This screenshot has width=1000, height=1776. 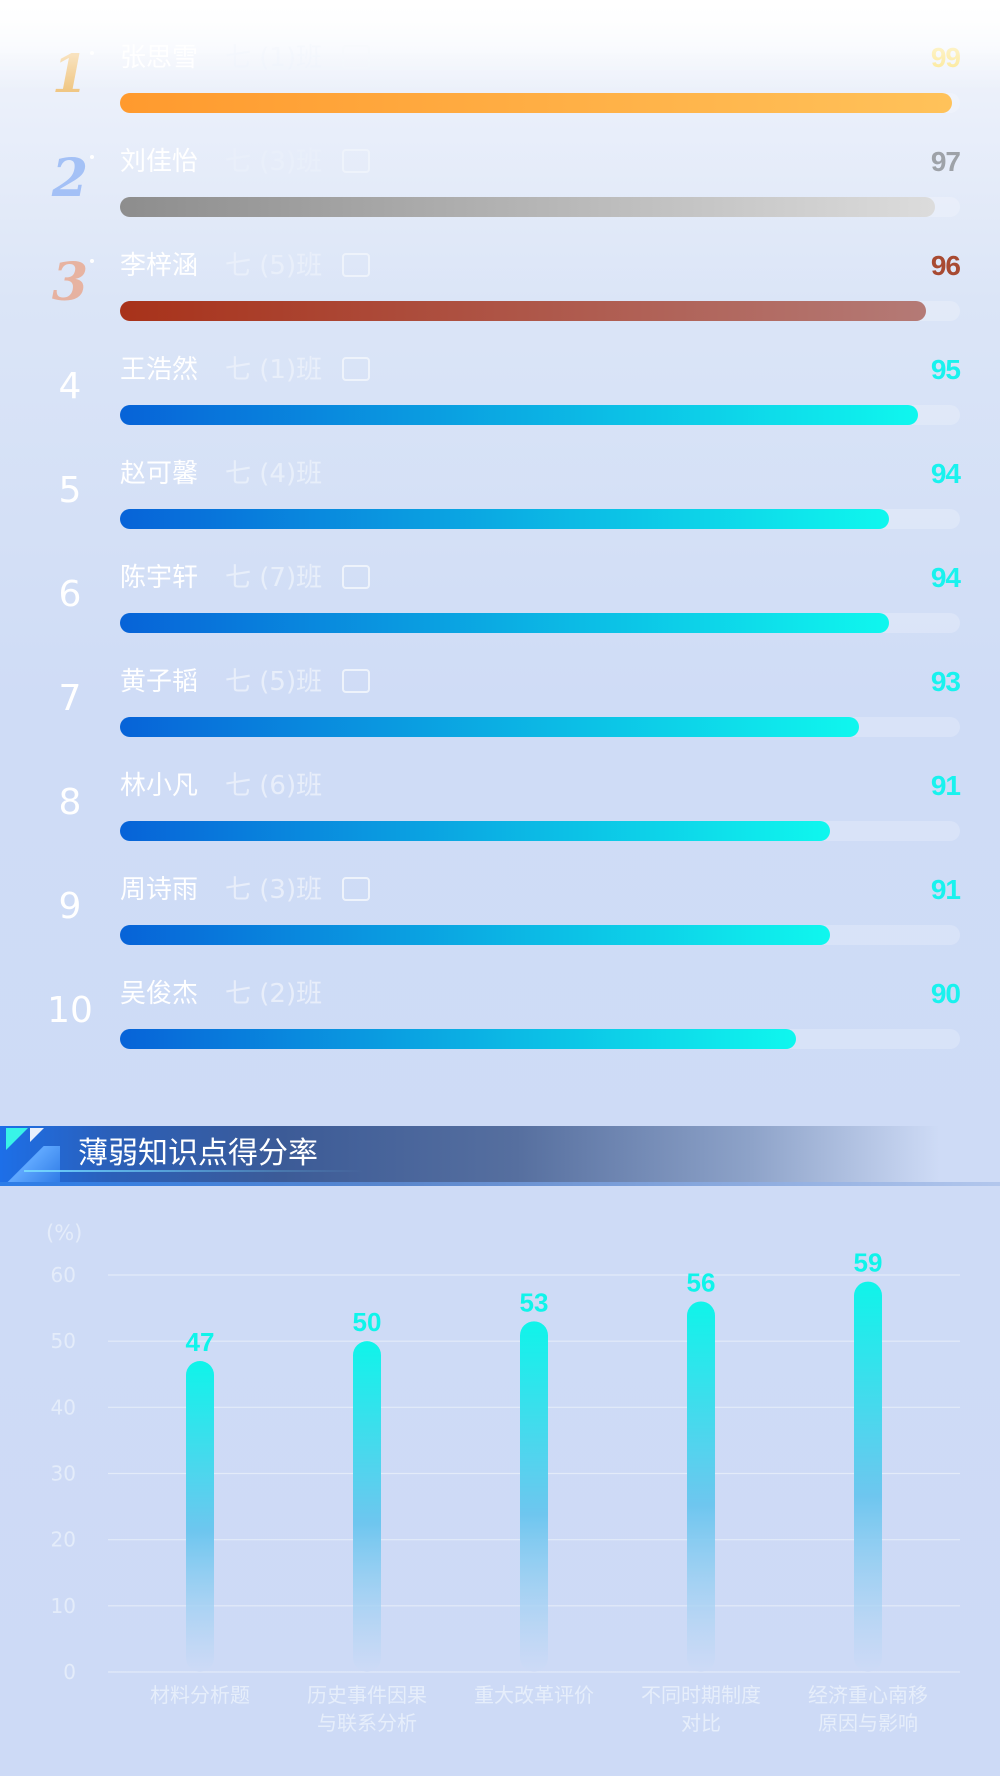 What do you see at coordinates (534, 1302) in the screenshot?
I see `bar-value-label: 53` at bounding box center [534, 1302].